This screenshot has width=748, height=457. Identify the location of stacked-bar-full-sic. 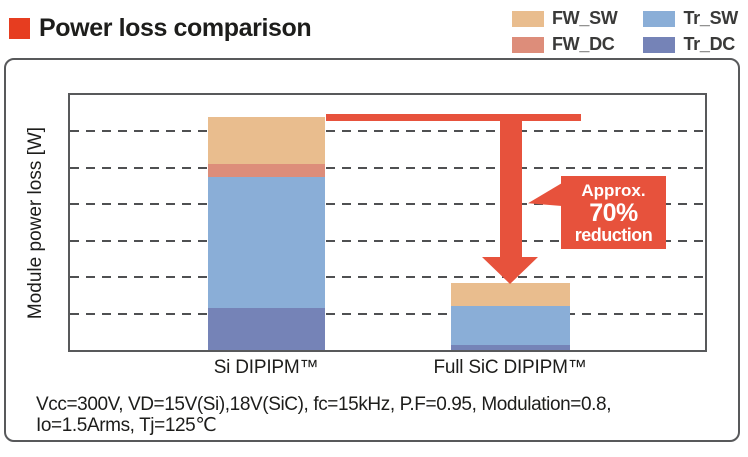
(510, 222).